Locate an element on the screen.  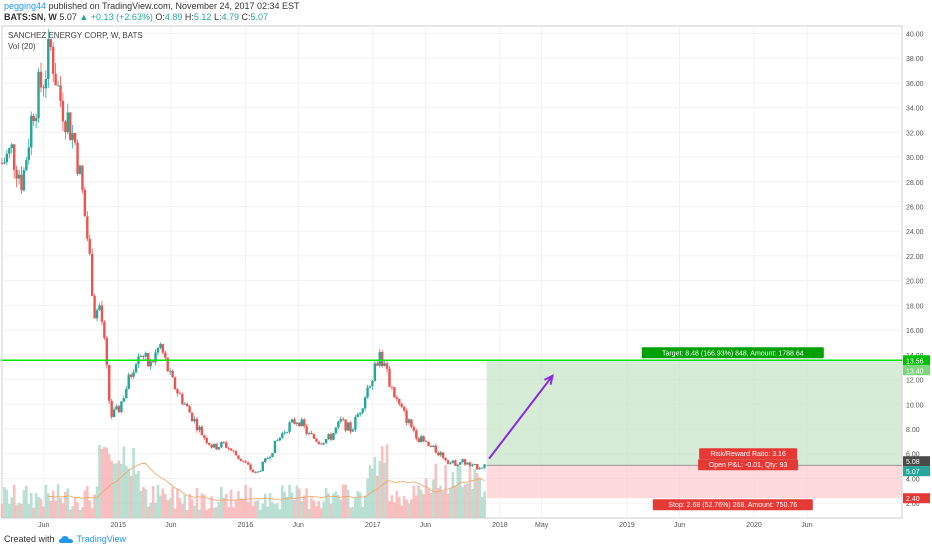
x-tick-label: 2017 is located at coordinates (373, 525).